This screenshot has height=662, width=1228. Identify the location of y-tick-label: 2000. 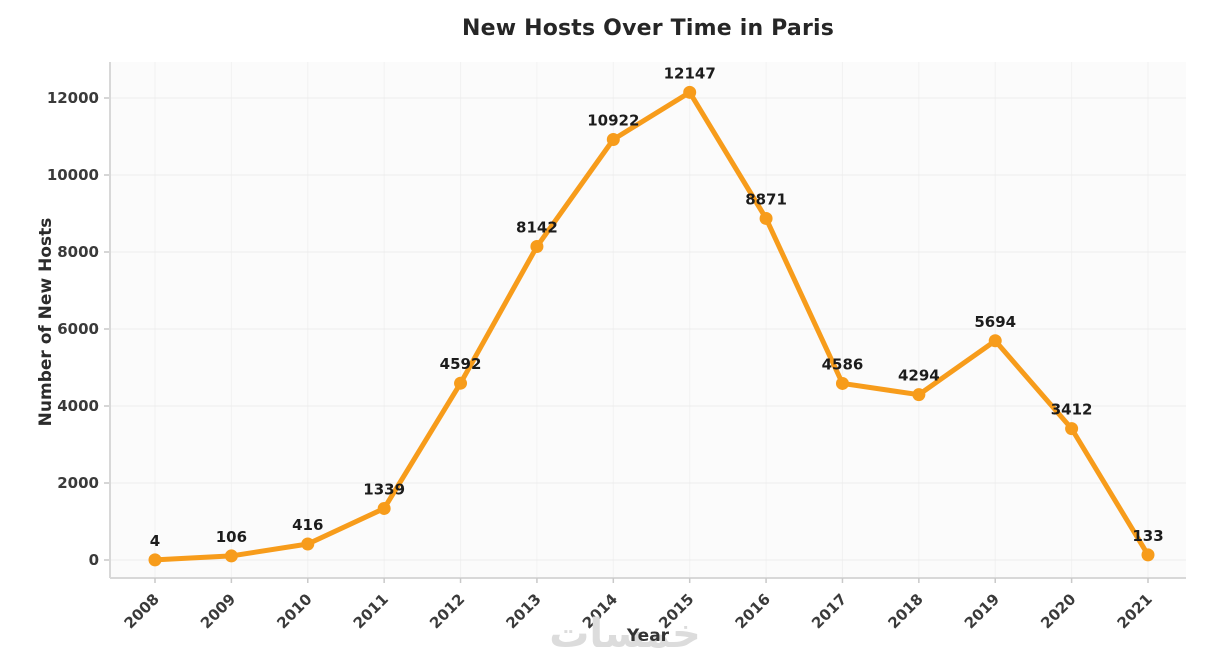
(78, 483).